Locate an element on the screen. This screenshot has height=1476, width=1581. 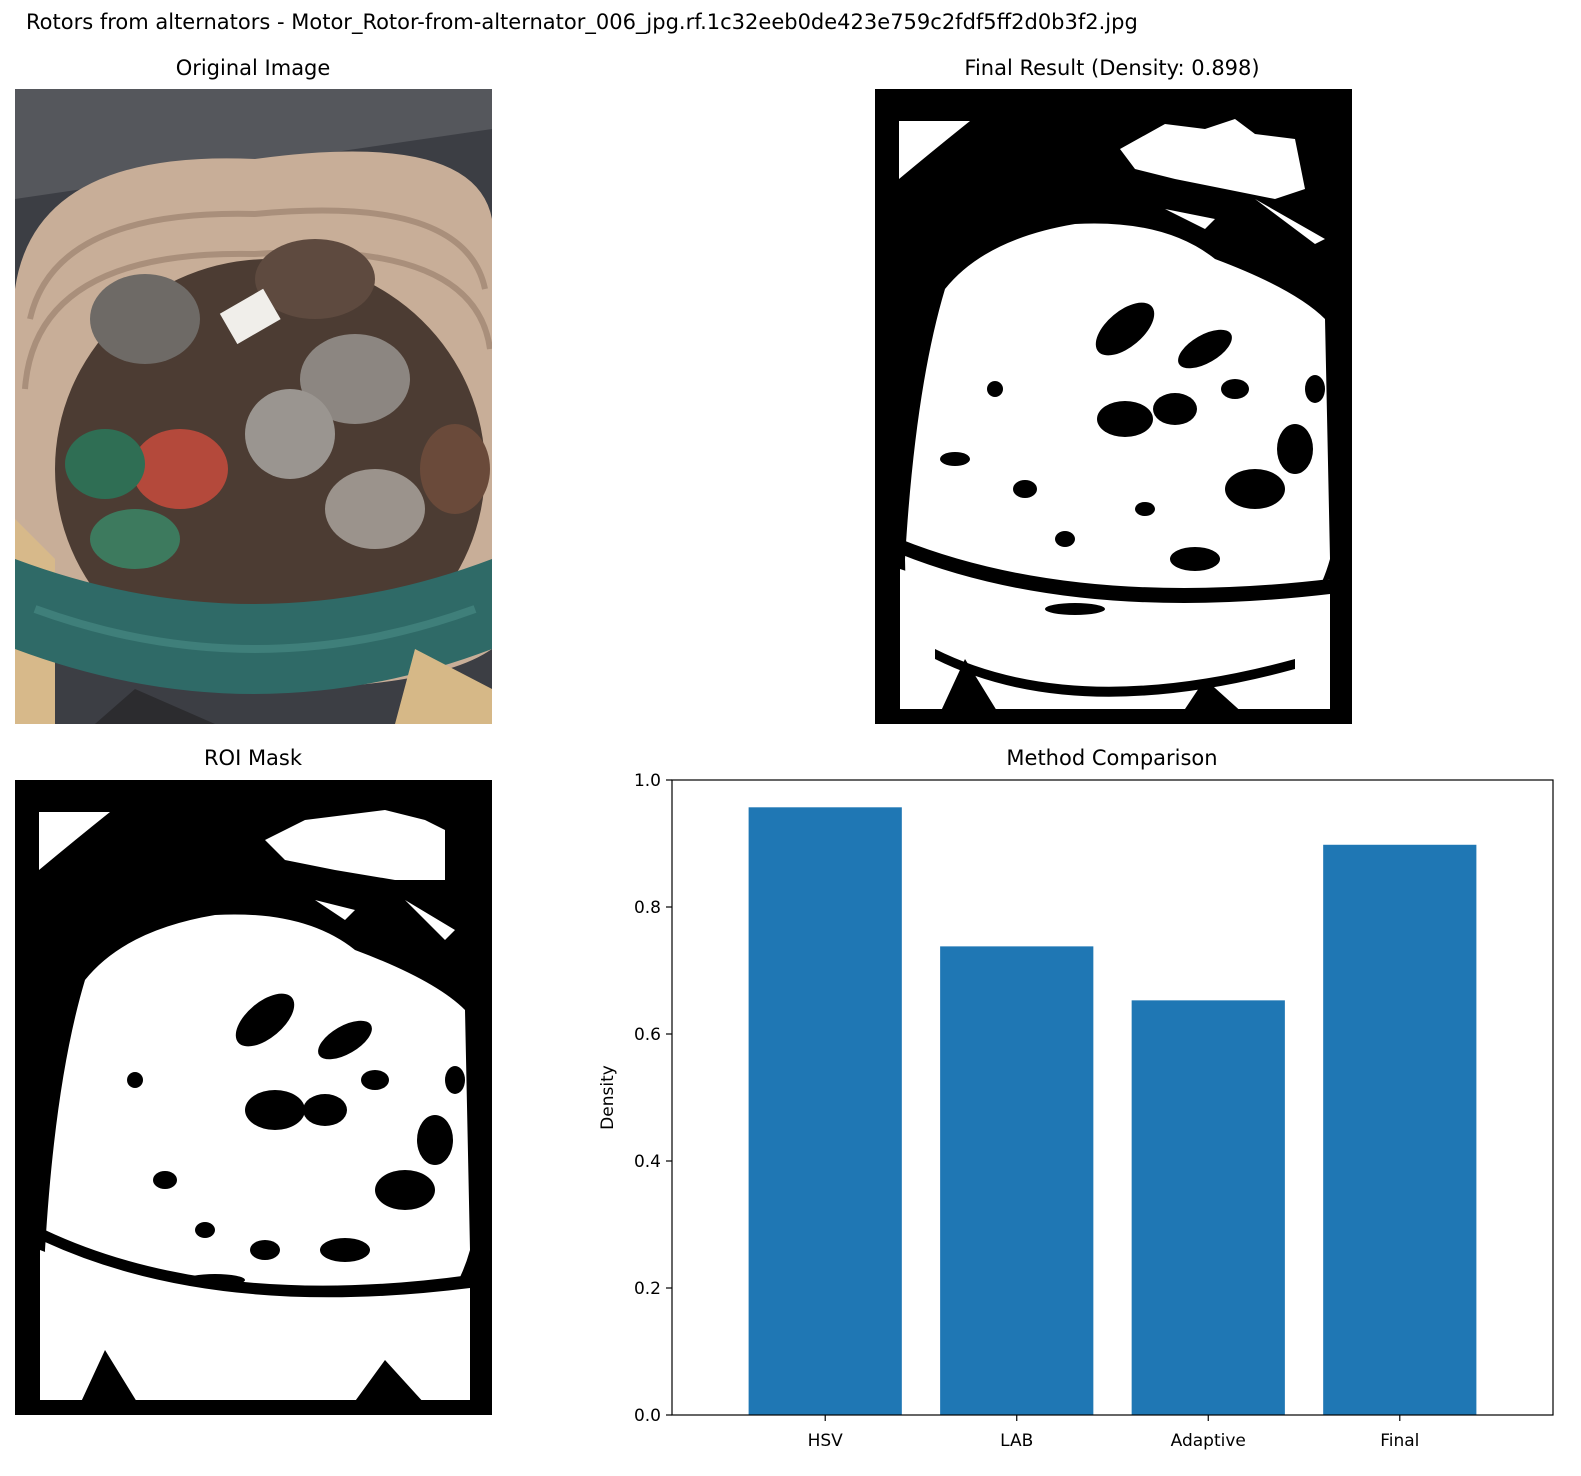
x-tick-label: Final is located at coordinates (1399, 1441).